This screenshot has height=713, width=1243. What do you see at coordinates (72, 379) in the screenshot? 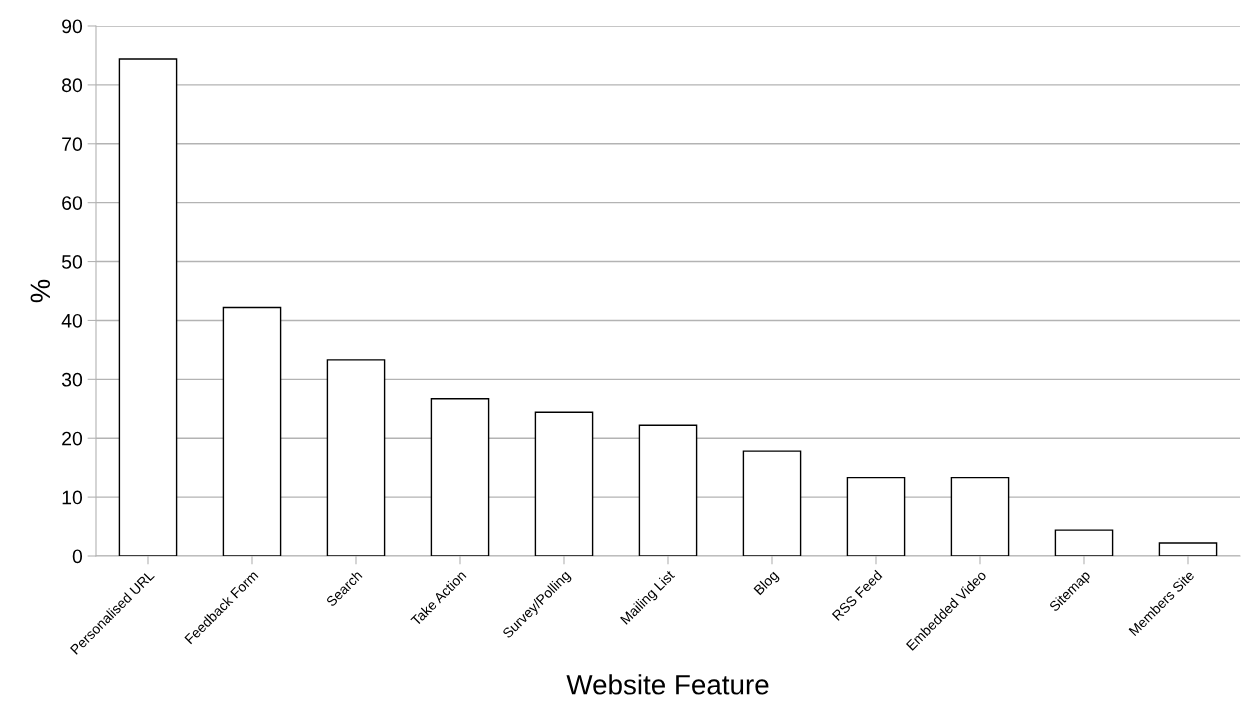
I see `y-tick-label: 30` at bounding box center [72, 379].